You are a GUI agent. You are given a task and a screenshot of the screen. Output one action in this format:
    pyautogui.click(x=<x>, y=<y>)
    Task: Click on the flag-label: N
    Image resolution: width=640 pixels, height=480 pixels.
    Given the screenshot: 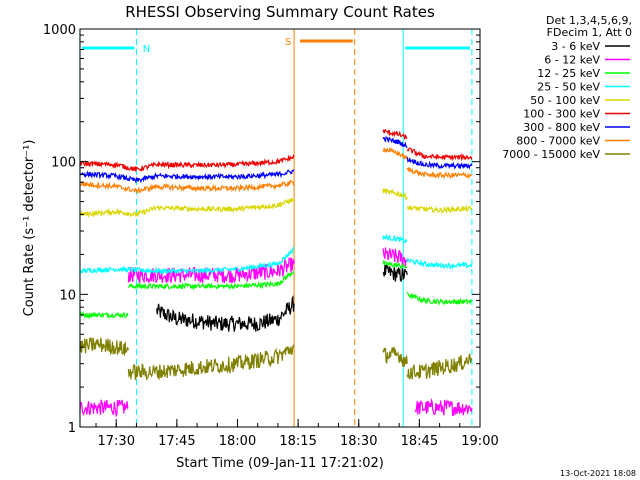 What is the action you would take?
    pyautogui.click(x=146, y=49)
    